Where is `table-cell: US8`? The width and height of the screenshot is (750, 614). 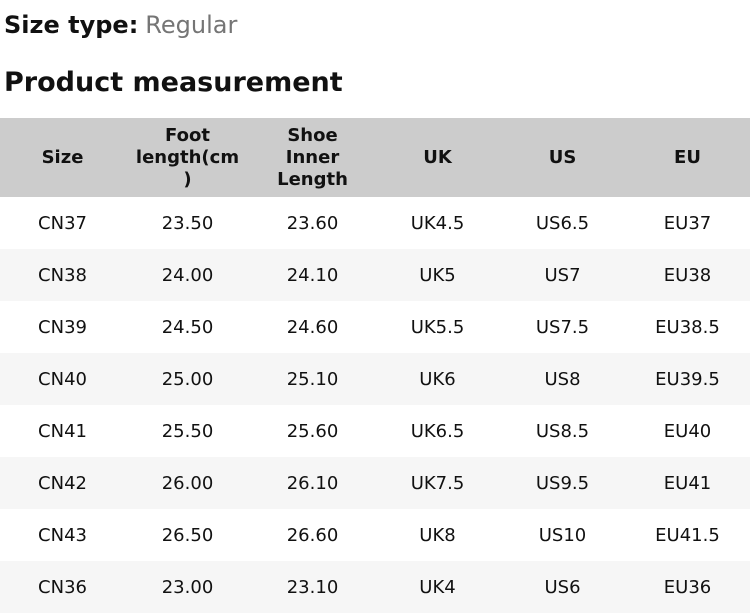 table-cell: US8 is located at coordinates (562, 379).